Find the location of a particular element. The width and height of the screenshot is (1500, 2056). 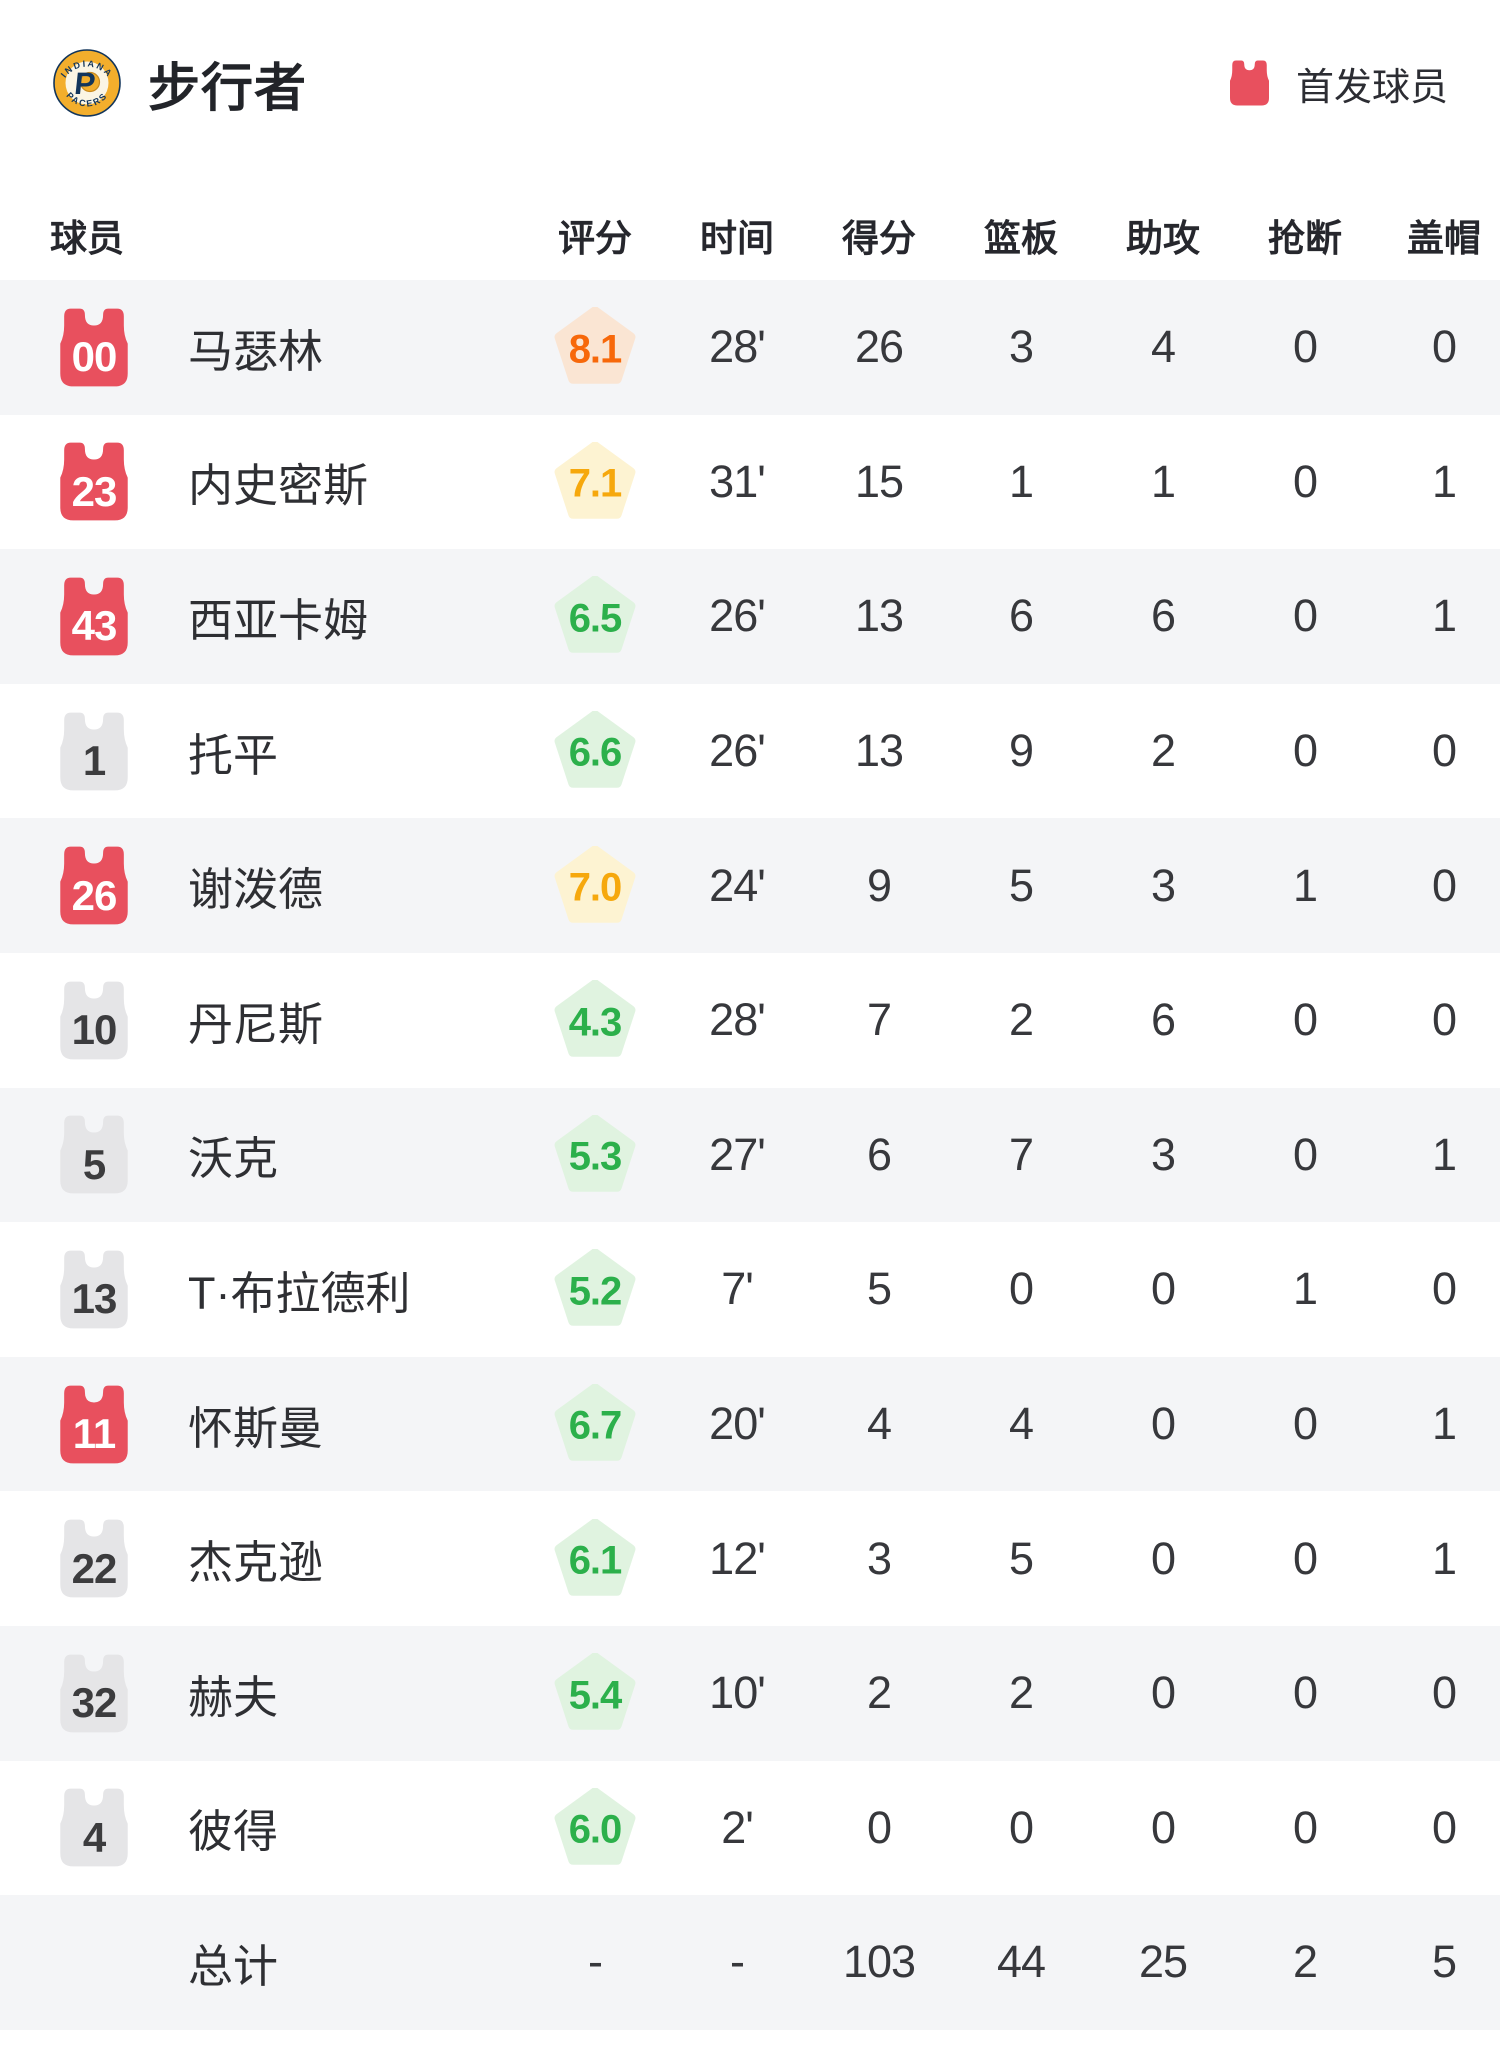

rating-badge: 5.3 is located at coordinates (595, 1154).